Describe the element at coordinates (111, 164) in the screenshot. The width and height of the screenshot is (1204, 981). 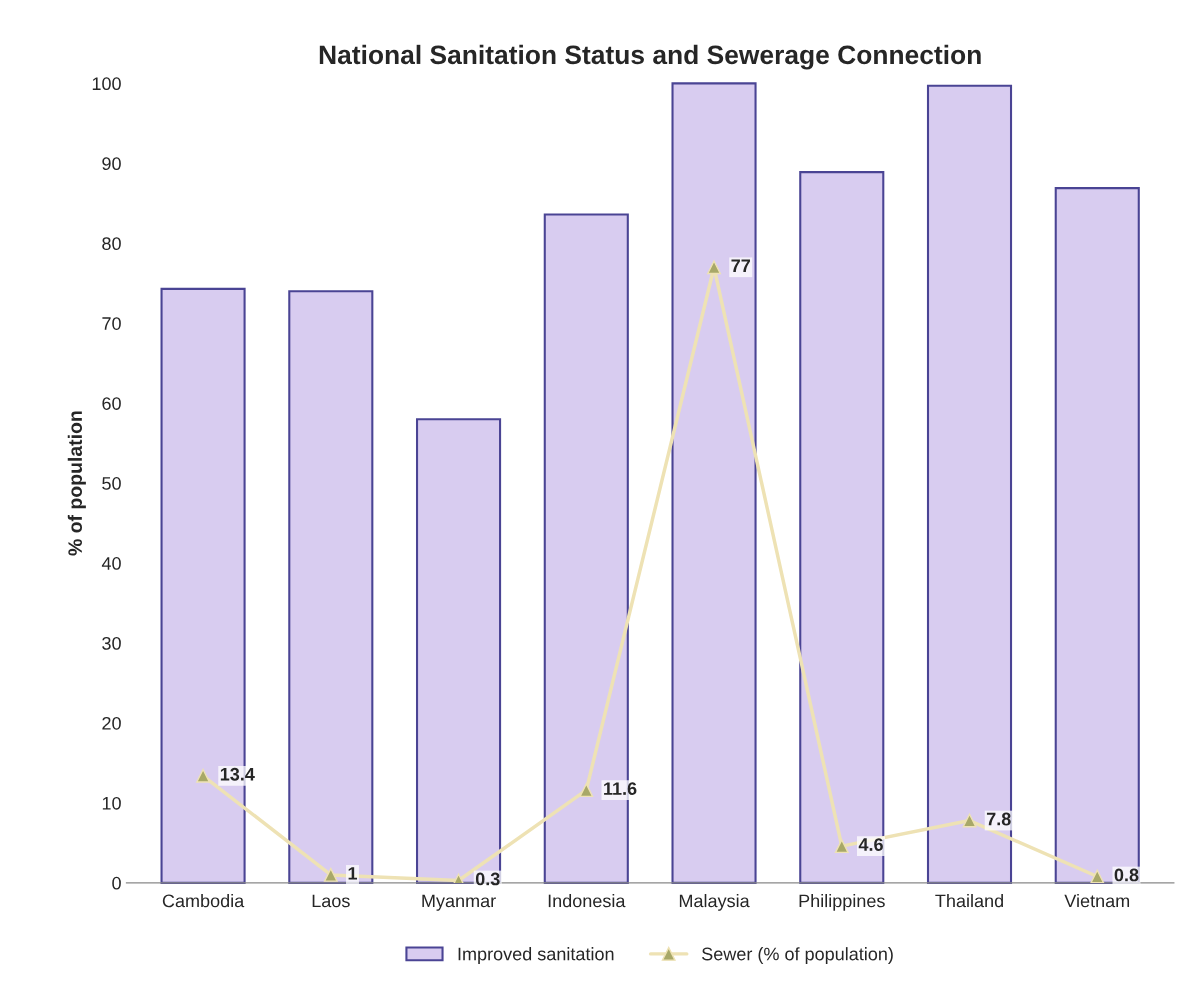
I see `y-tick-label: 90` at that location.